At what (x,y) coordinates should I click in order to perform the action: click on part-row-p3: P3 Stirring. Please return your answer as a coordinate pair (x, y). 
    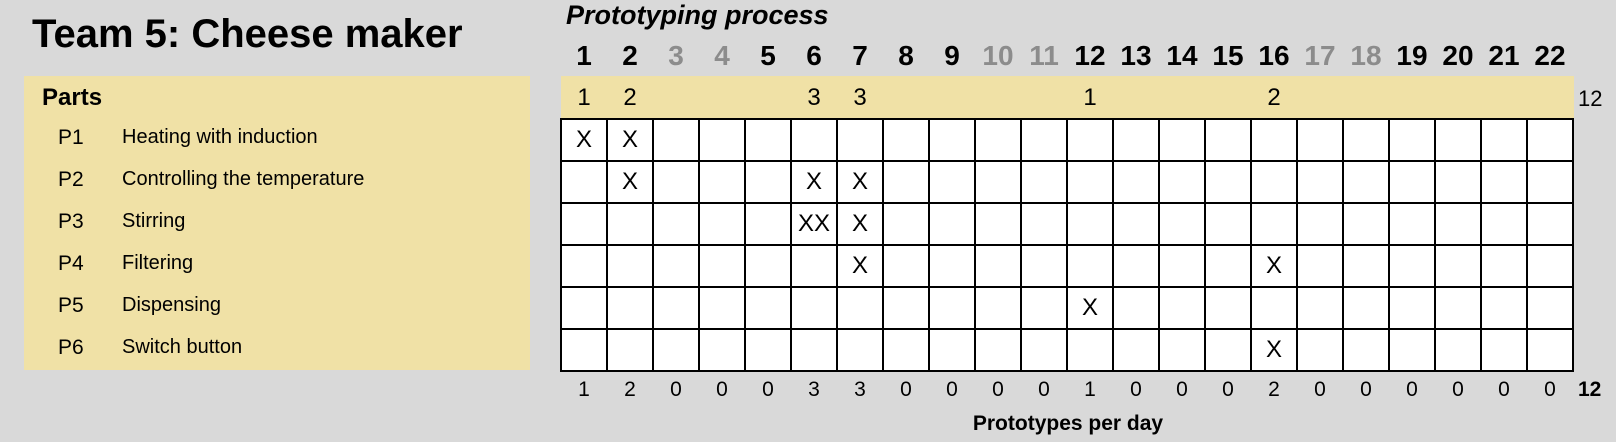
    Looking at the image, I should click on (277, 223).